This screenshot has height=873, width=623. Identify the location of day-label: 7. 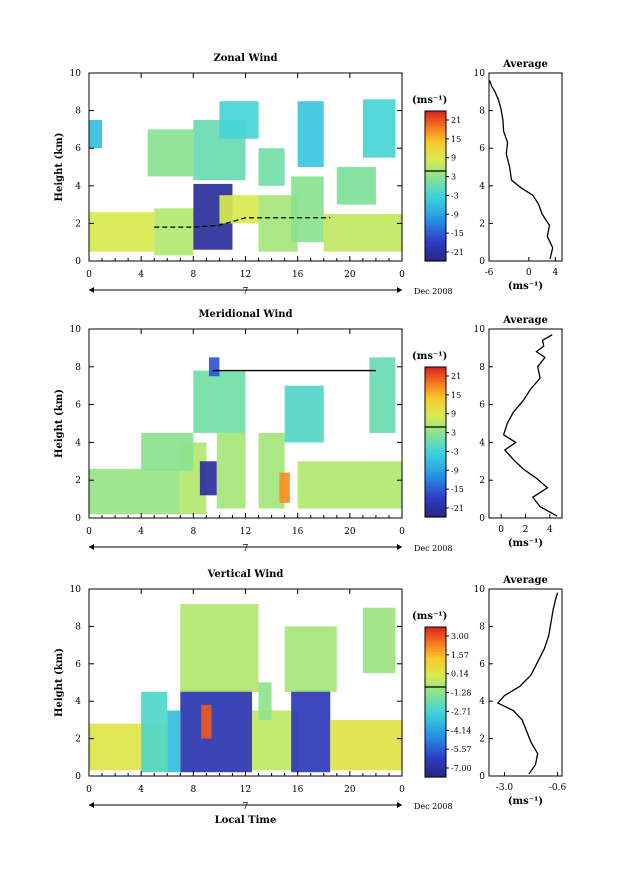
(246, 549).